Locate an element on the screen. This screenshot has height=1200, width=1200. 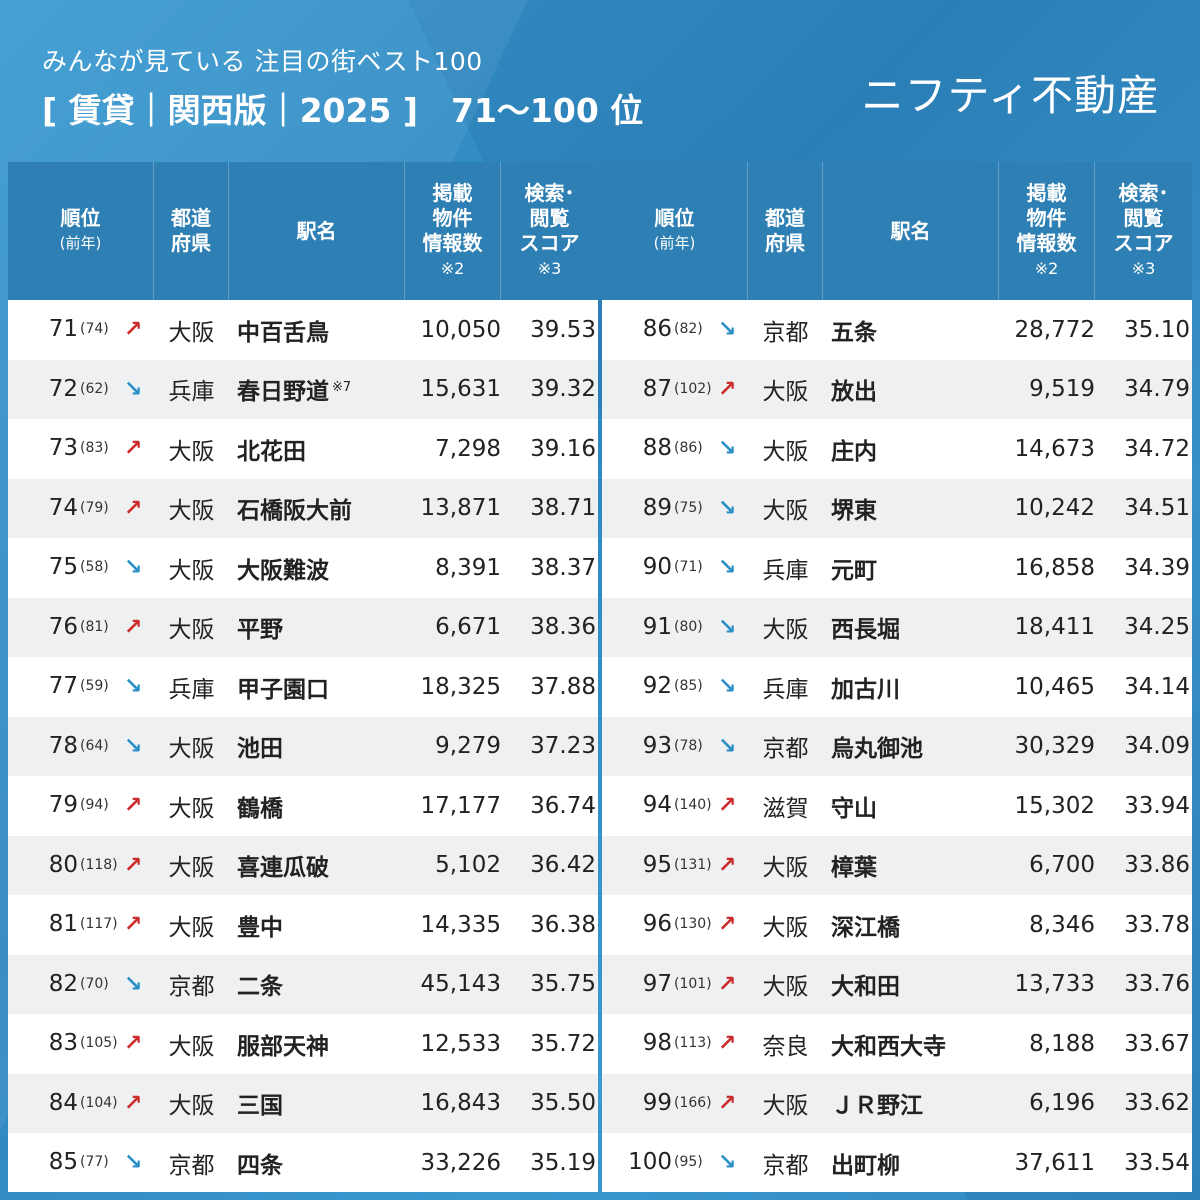
table-row: 73 (83) ↗ 大阪 北花田 7,298 39.16 is located at coordinates (303, 449).